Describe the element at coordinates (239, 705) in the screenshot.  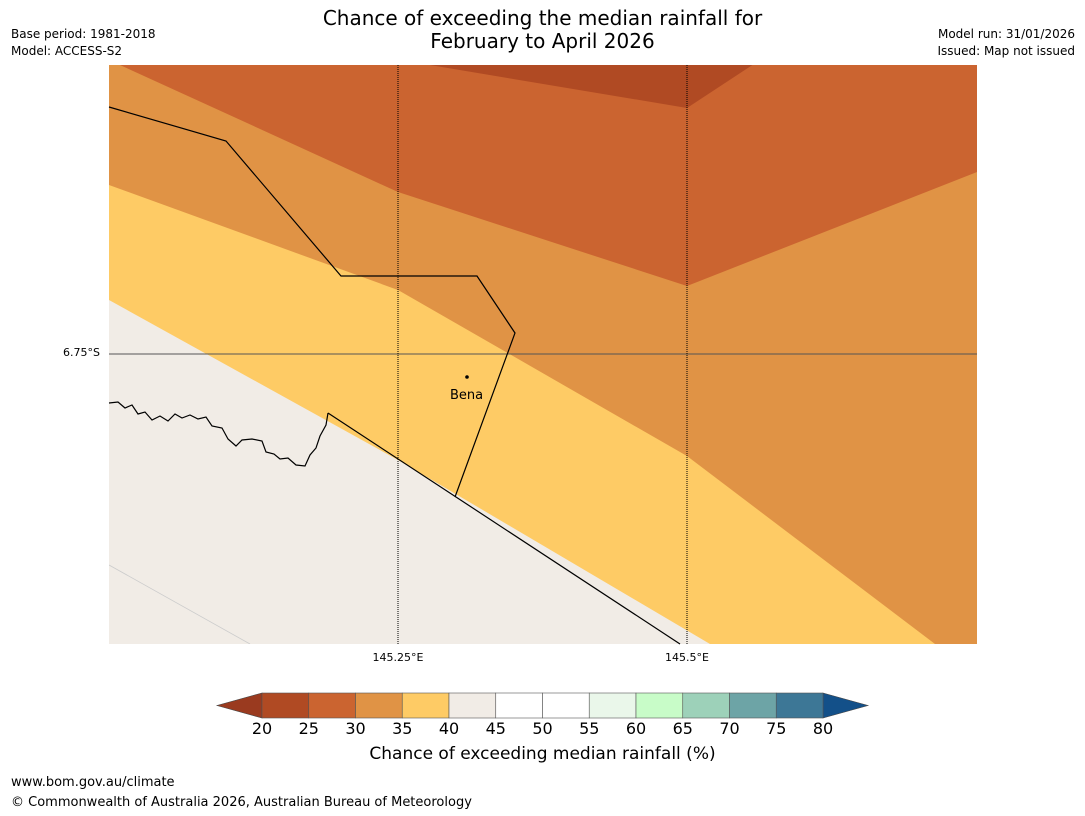
I see `colorbar-arrow-low` at that location.